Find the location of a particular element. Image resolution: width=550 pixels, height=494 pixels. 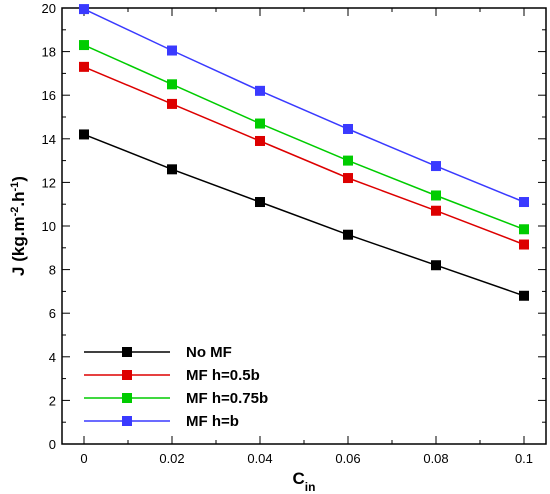

x-axis-label: Cin is located at coordinates (304, 481).